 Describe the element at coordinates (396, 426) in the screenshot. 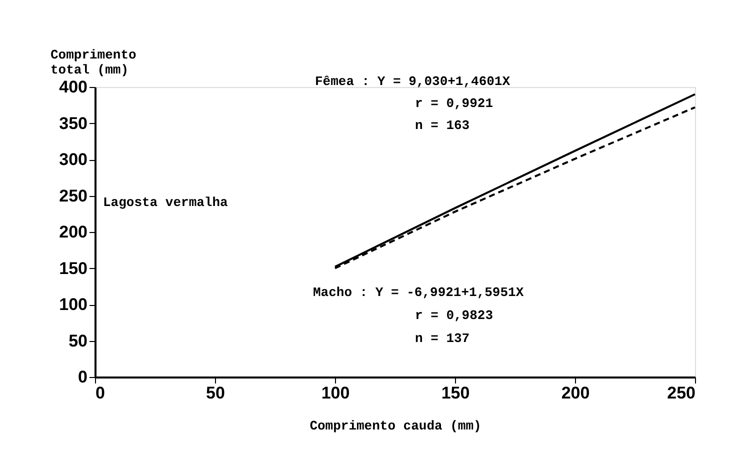

I see `x-axis-title: Comprimento cauda (mm)` at that location.